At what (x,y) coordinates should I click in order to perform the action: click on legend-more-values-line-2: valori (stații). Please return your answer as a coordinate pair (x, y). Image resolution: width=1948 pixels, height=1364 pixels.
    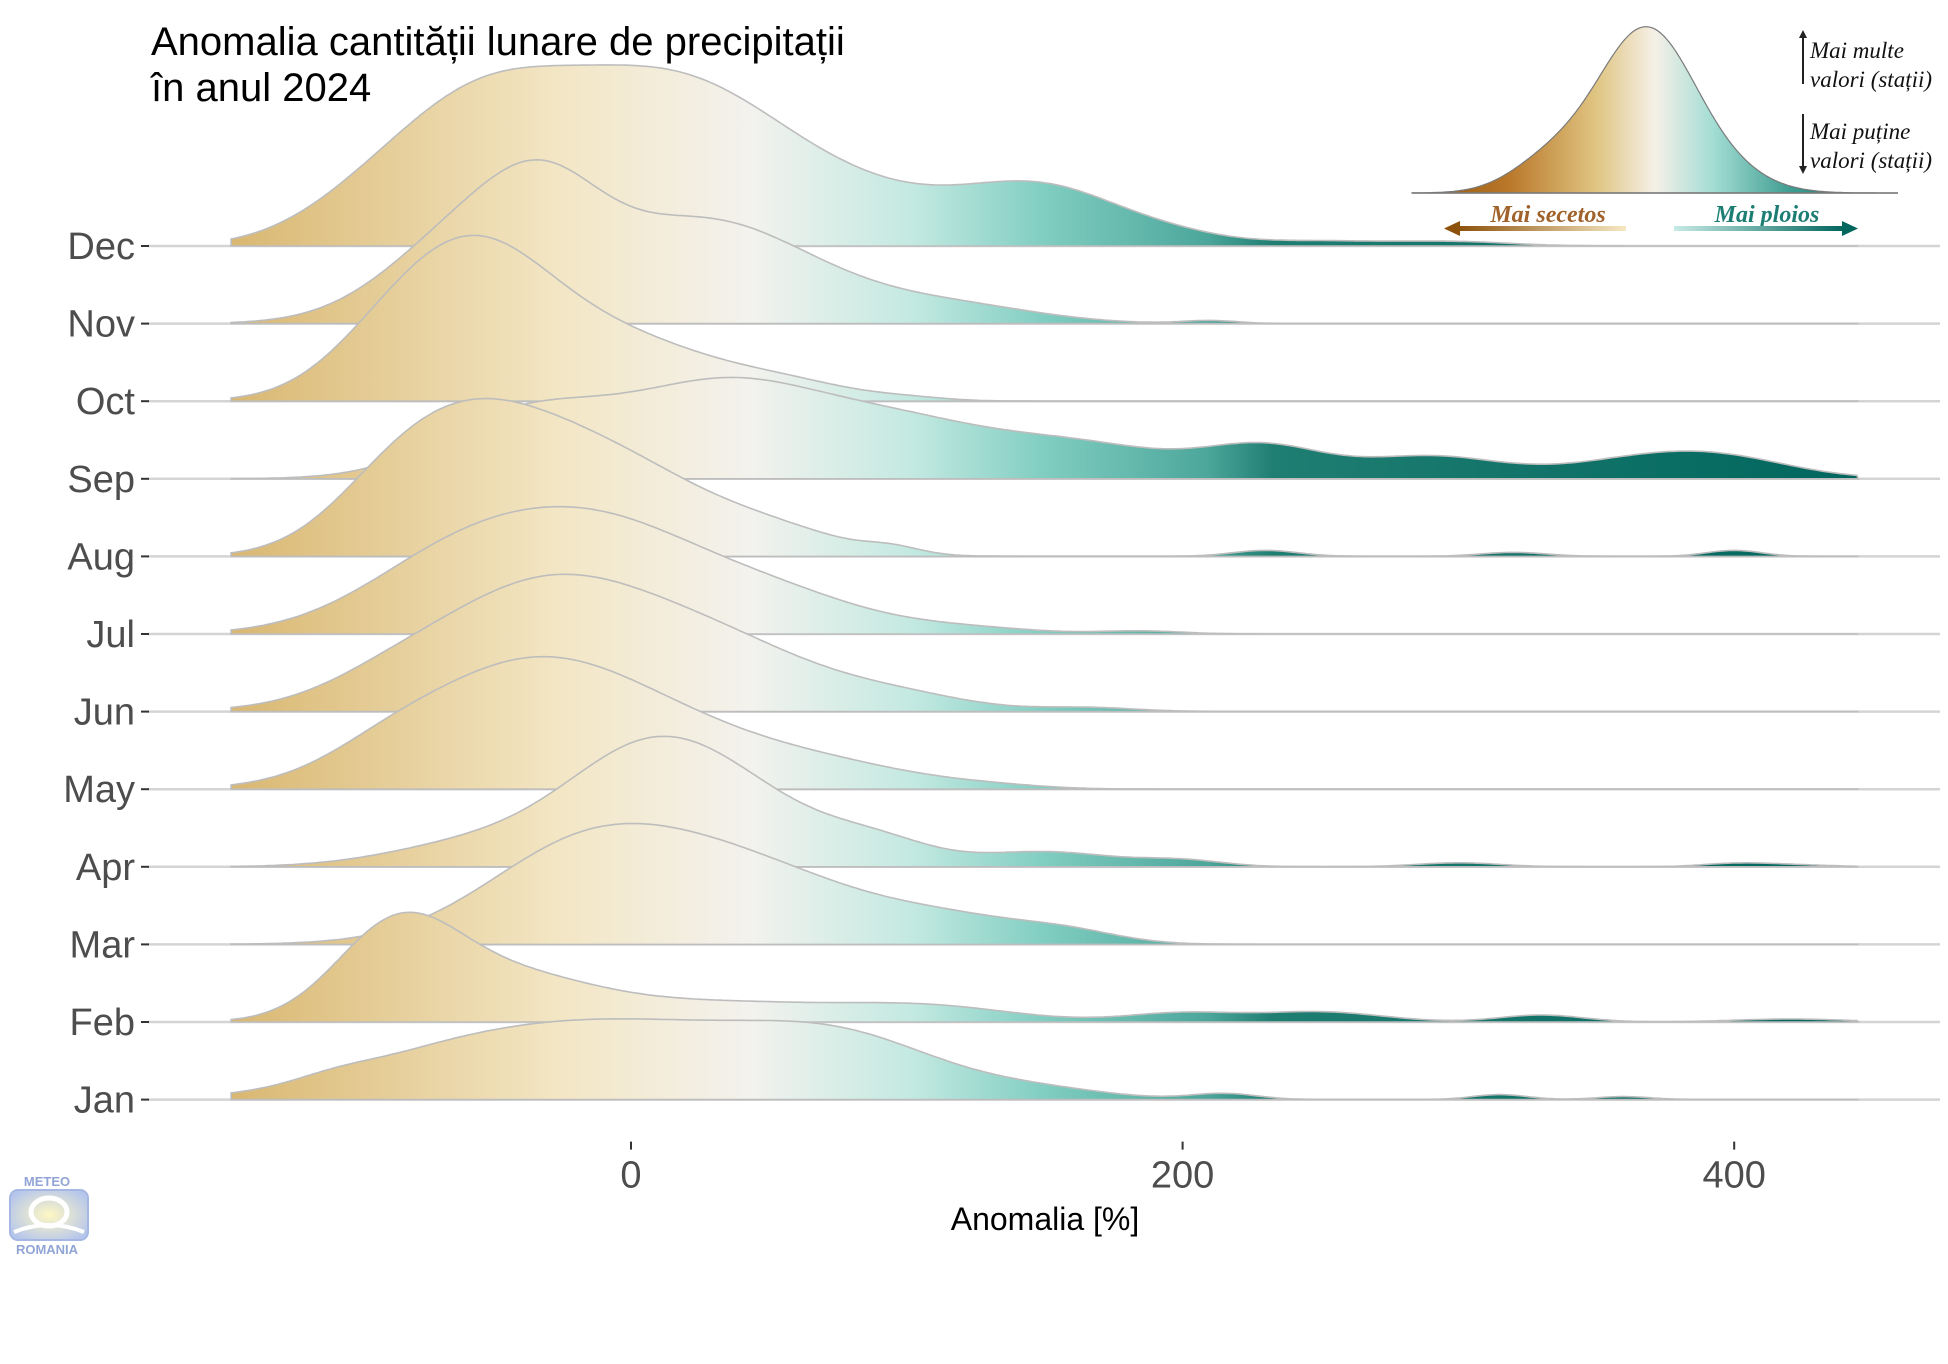
    Looking at the image, I should click on (1871, 79).